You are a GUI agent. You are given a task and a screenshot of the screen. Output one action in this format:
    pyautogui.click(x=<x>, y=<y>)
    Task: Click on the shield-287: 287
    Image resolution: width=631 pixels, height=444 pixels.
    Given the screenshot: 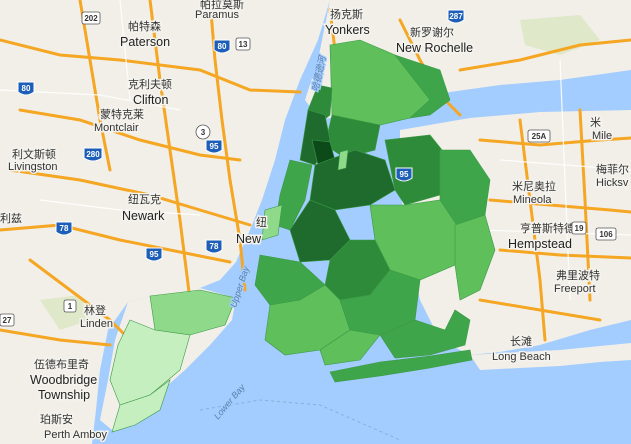 What is the action you would take?
    pyautogui.click(x=456, y=16)
    